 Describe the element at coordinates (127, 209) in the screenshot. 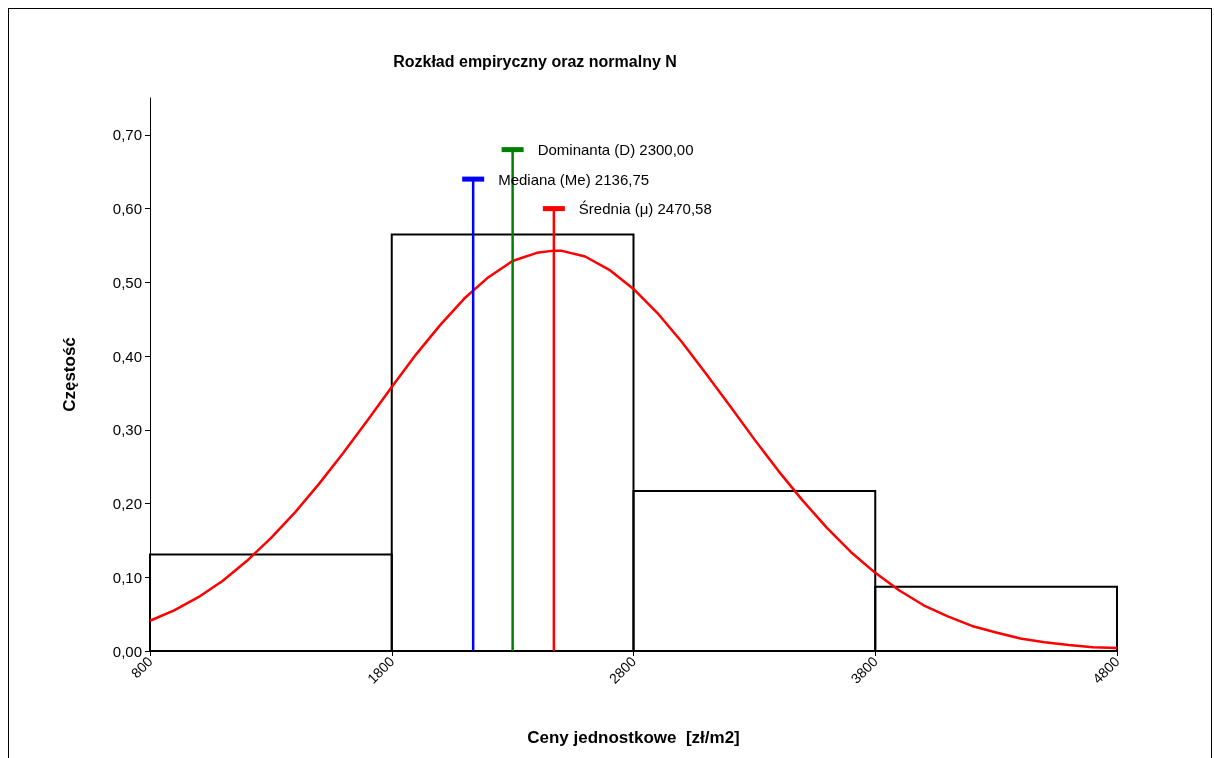

I see `y-tick-label: 0,60` at that location.